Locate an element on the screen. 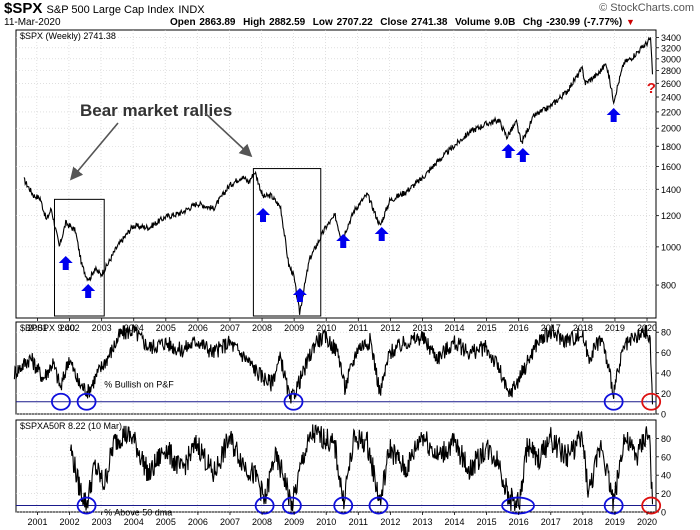  y-tick-label: 3000 is located at coordinates (671, 59).